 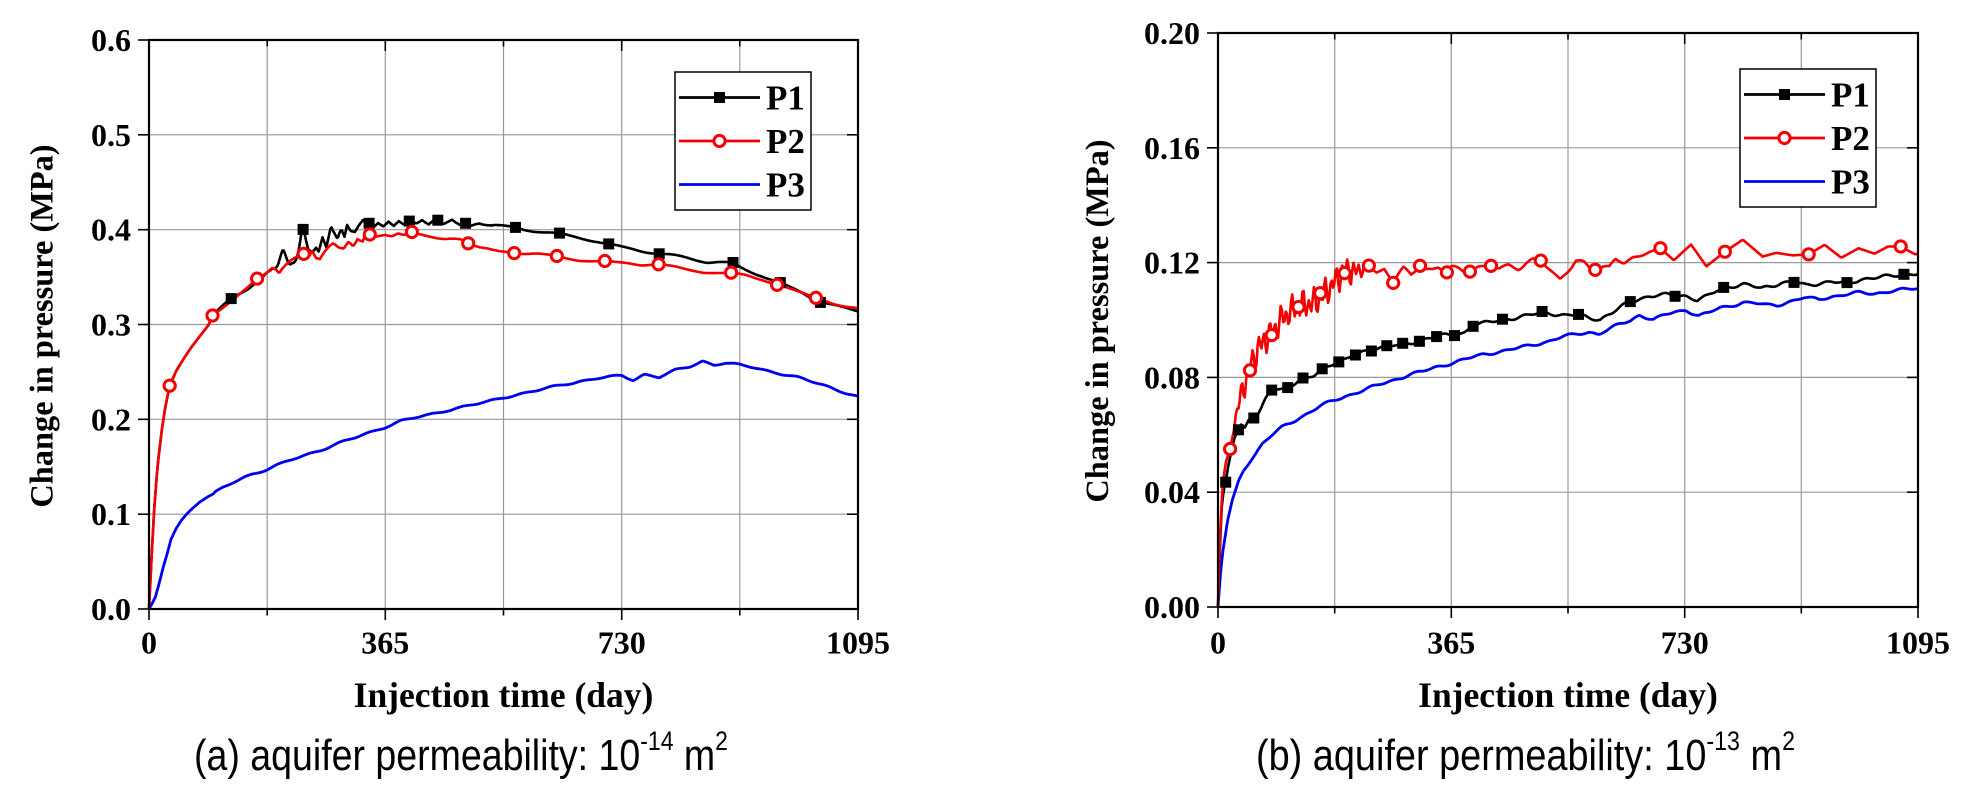 I want to click on svg-text: 0.2, so click(x=111, y=419).